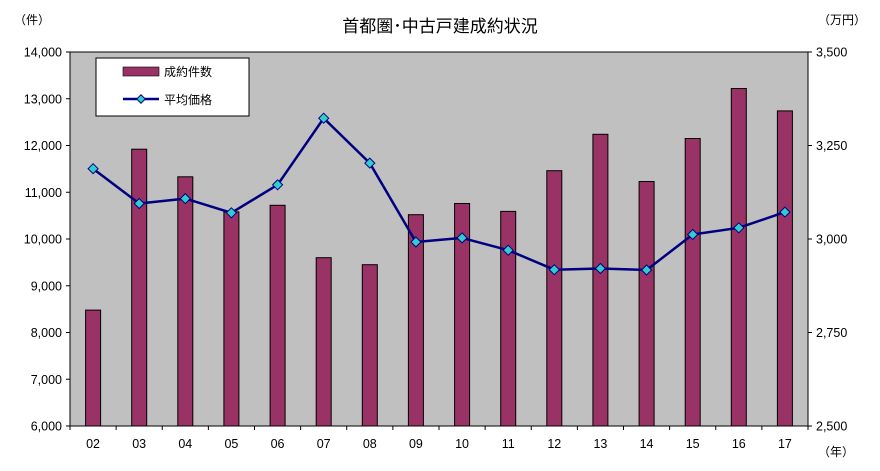 The height and width of the screenshot is (471, 880). I want to click on x-axis-tick-label: 17, so click(785, 444).